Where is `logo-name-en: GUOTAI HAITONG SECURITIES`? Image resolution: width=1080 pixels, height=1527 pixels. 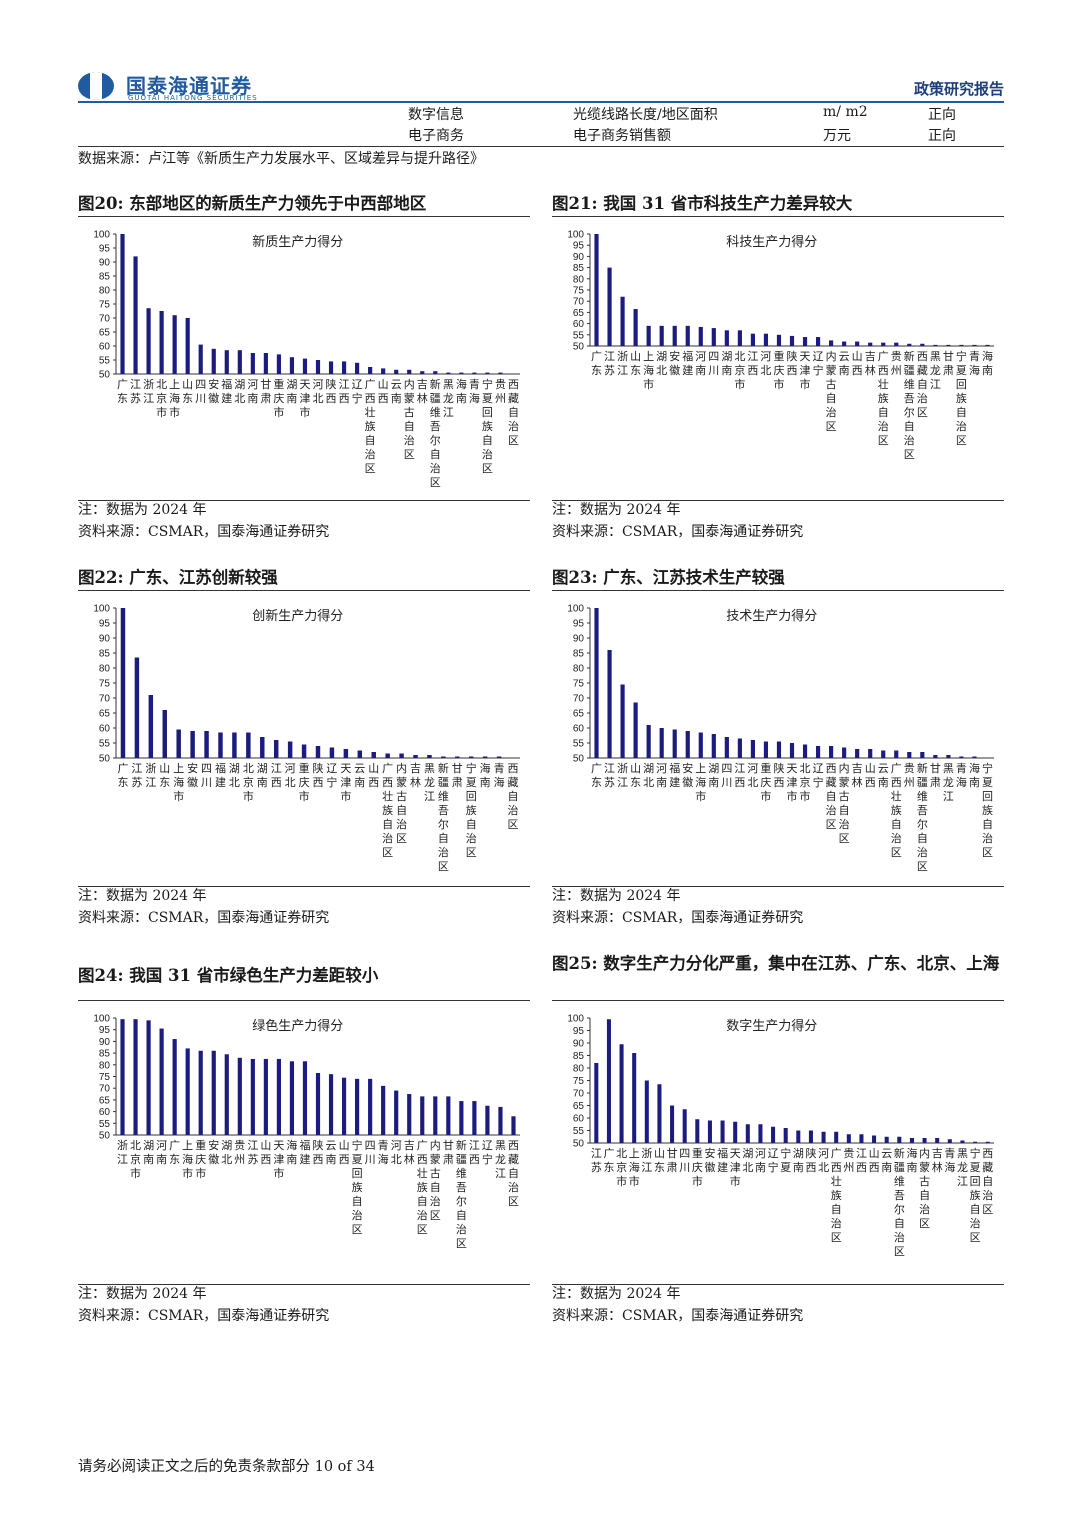
logo-name-en: GUOTAI HAITONG SECURITIES is located at coordinates (193, 98).